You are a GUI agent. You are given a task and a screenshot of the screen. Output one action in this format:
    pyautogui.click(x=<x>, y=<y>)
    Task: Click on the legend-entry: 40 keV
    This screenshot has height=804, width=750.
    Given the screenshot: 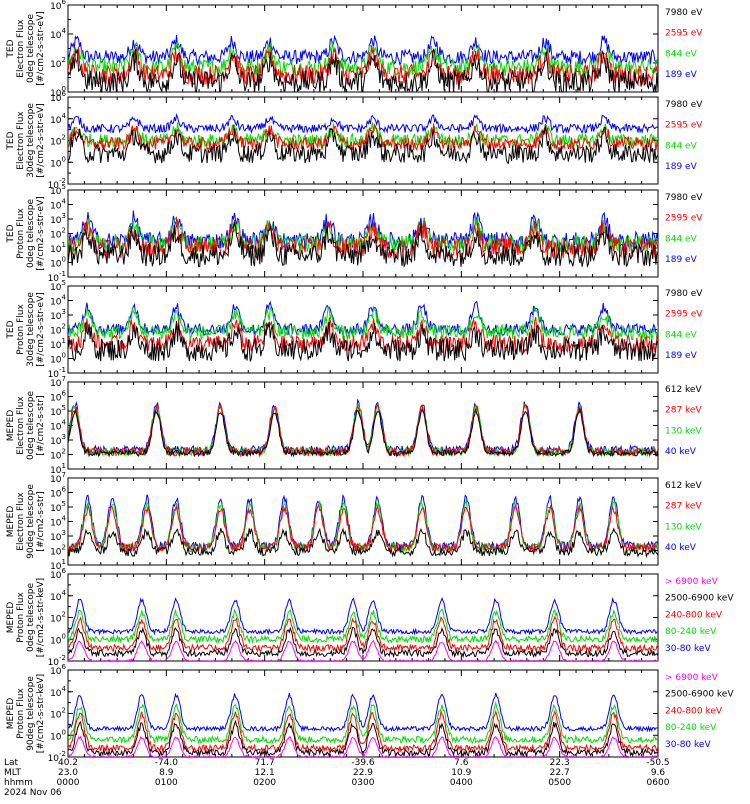 What is the action you would take?
    pyautogui.click(x=681, y=548)
    